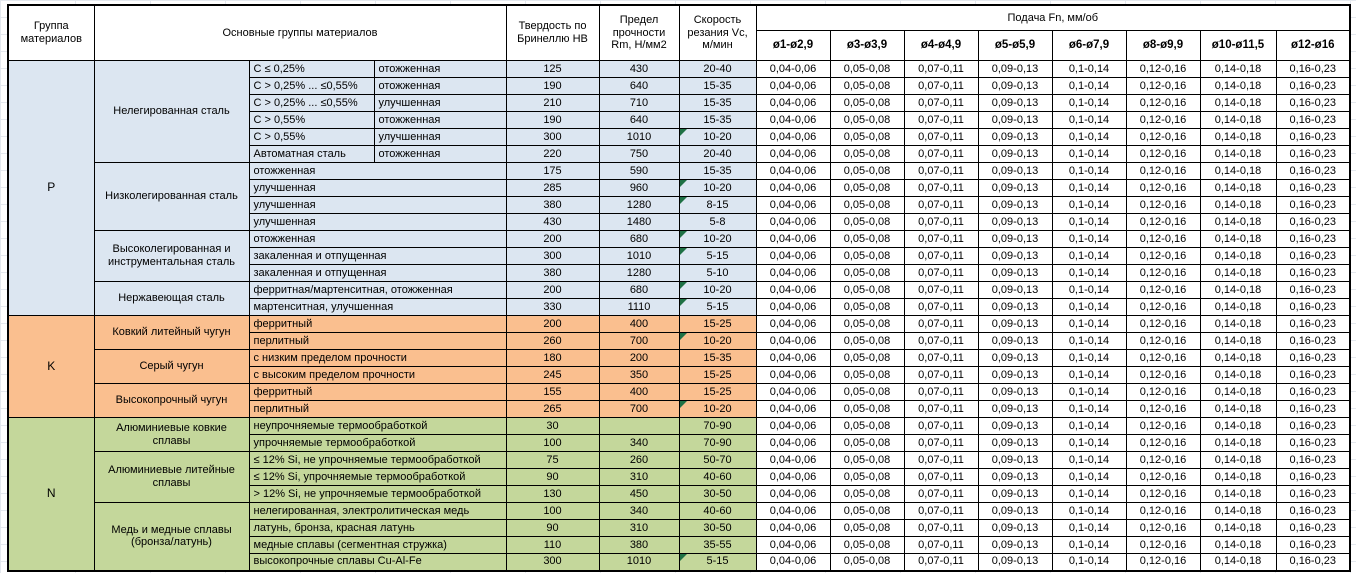  What do you see at coordinates (377, 358) in the screenshot?
I see `material-desc-cell: с низким пределом прочности` at bounding box center [377, 358].